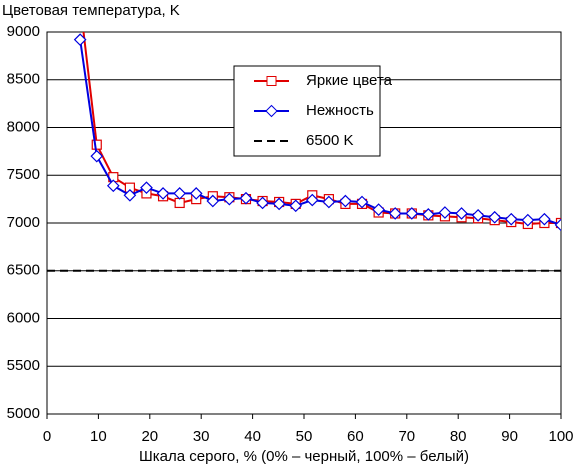 Image resolution: width=573 pixels, height=467 pixels. What do you see at coordinates (23, 270) in the screenshot?
I see `y-tick-label: 6500` at bounding box center [23, 270].